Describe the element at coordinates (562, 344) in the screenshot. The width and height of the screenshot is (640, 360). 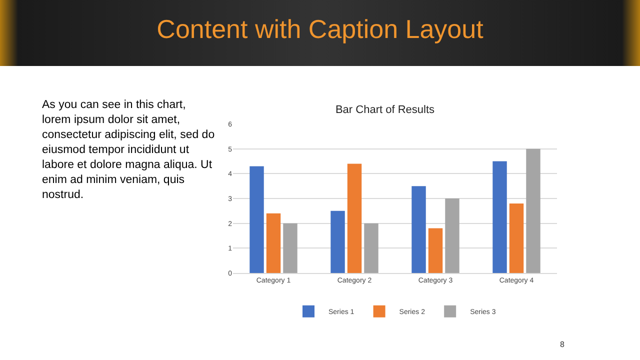
I see `text: 8` at that location.